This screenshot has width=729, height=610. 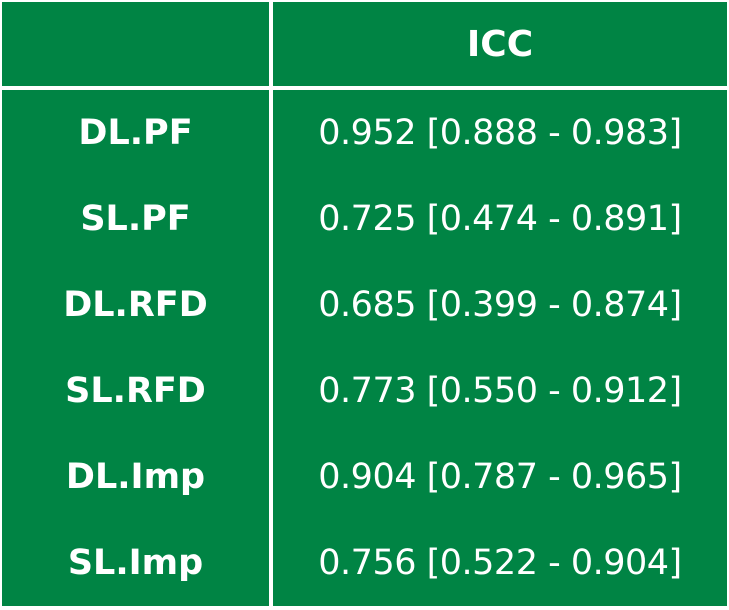 What do you see at coordinates (500, 44) in the screenshot?
I see `column-header-icc: ICC` at bounding box center [500, 44].